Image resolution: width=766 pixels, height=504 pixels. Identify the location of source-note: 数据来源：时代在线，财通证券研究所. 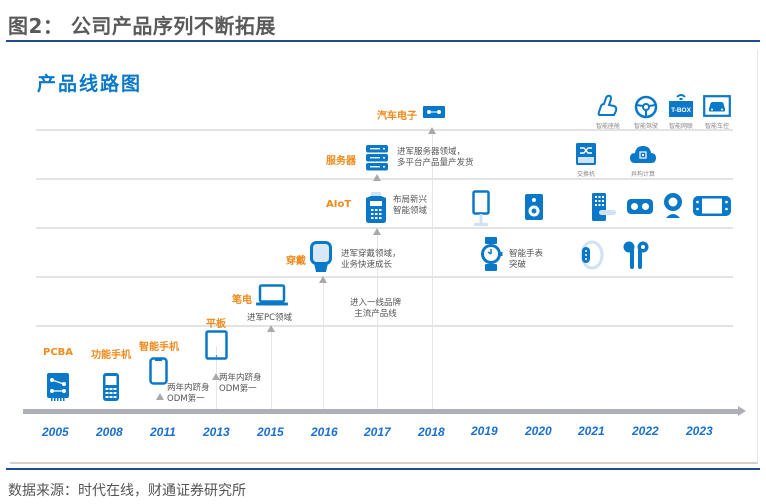
(127, 491).